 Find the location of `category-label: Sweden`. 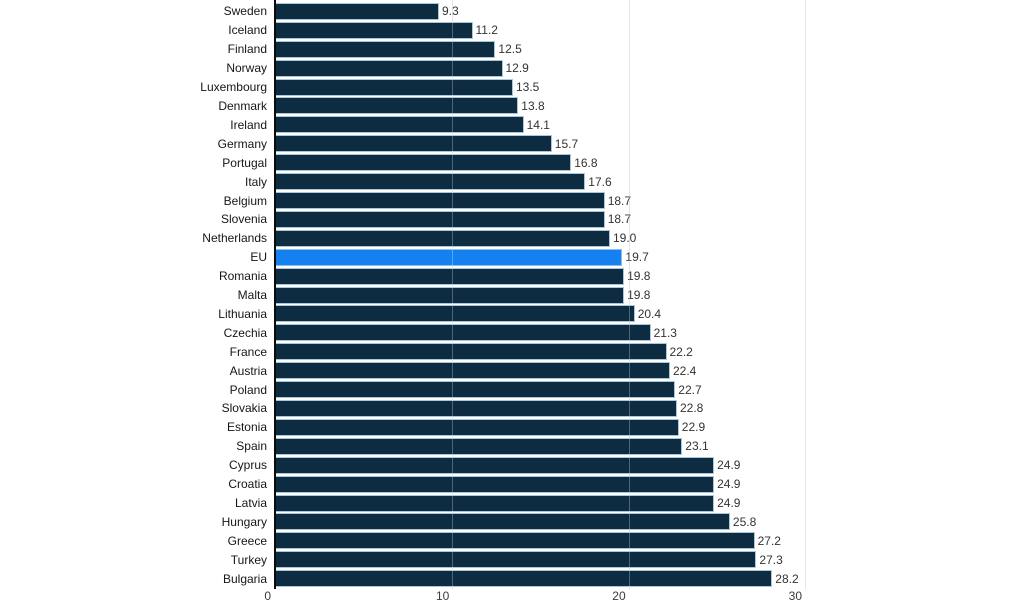

category-label: Sweden is located at coordinates (245, 11).